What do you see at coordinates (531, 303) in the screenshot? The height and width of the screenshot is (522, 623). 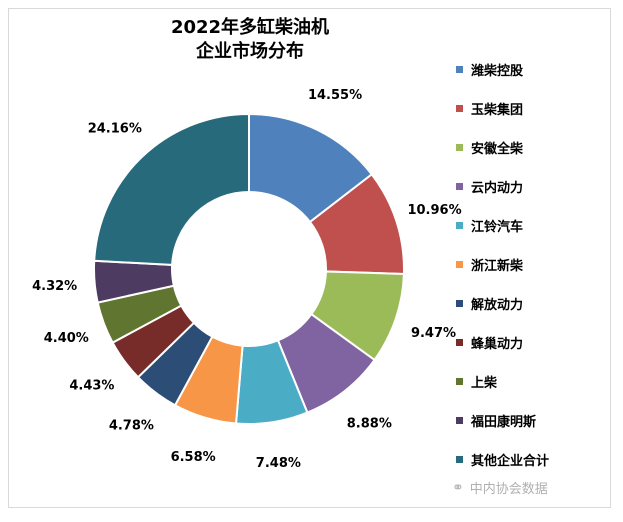 I see `legend-item: 解放动力` at bounding box center [531, 303].